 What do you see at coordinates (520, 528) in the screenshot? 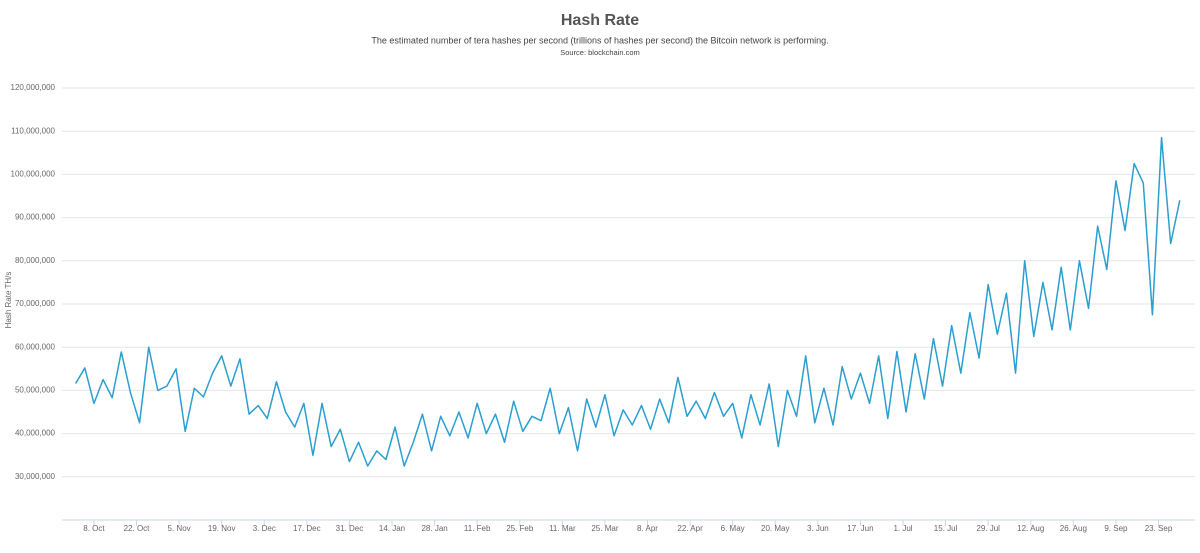
I see `x-tick-label: 25. Feb` at bounding box center [520, 528].